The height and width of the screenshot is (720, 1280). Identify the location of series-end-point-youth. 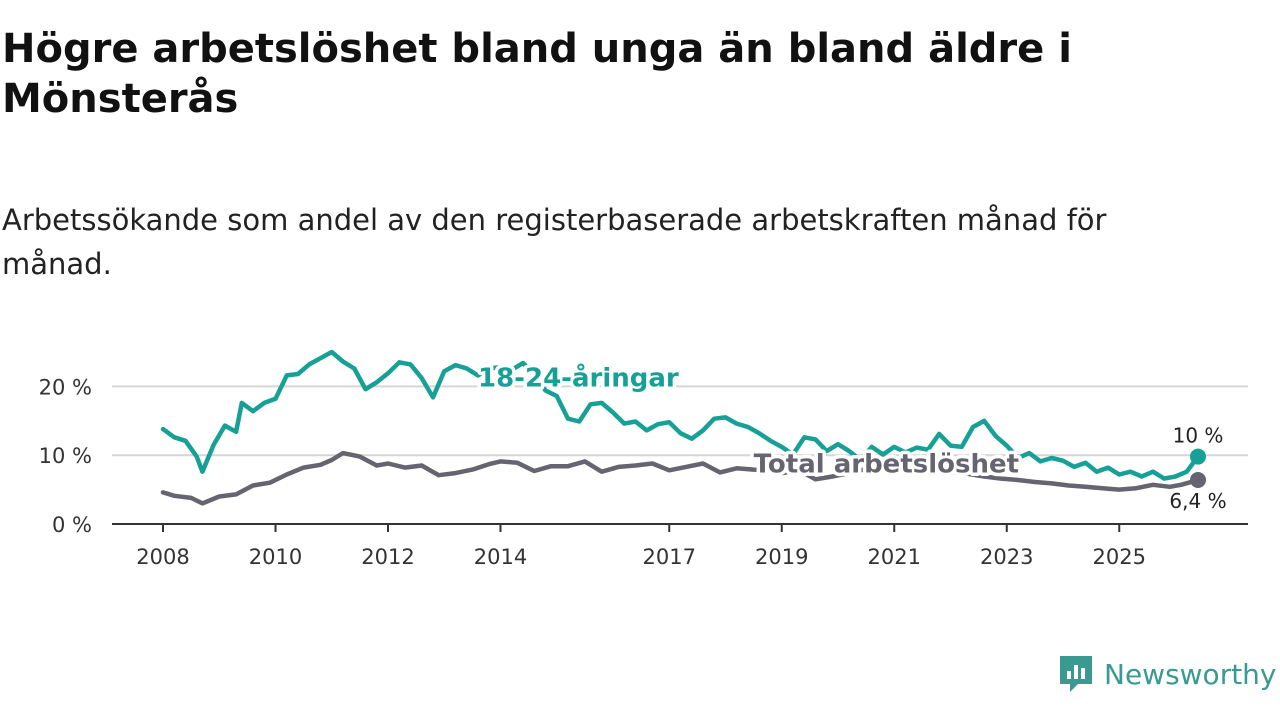
(1198, 456).